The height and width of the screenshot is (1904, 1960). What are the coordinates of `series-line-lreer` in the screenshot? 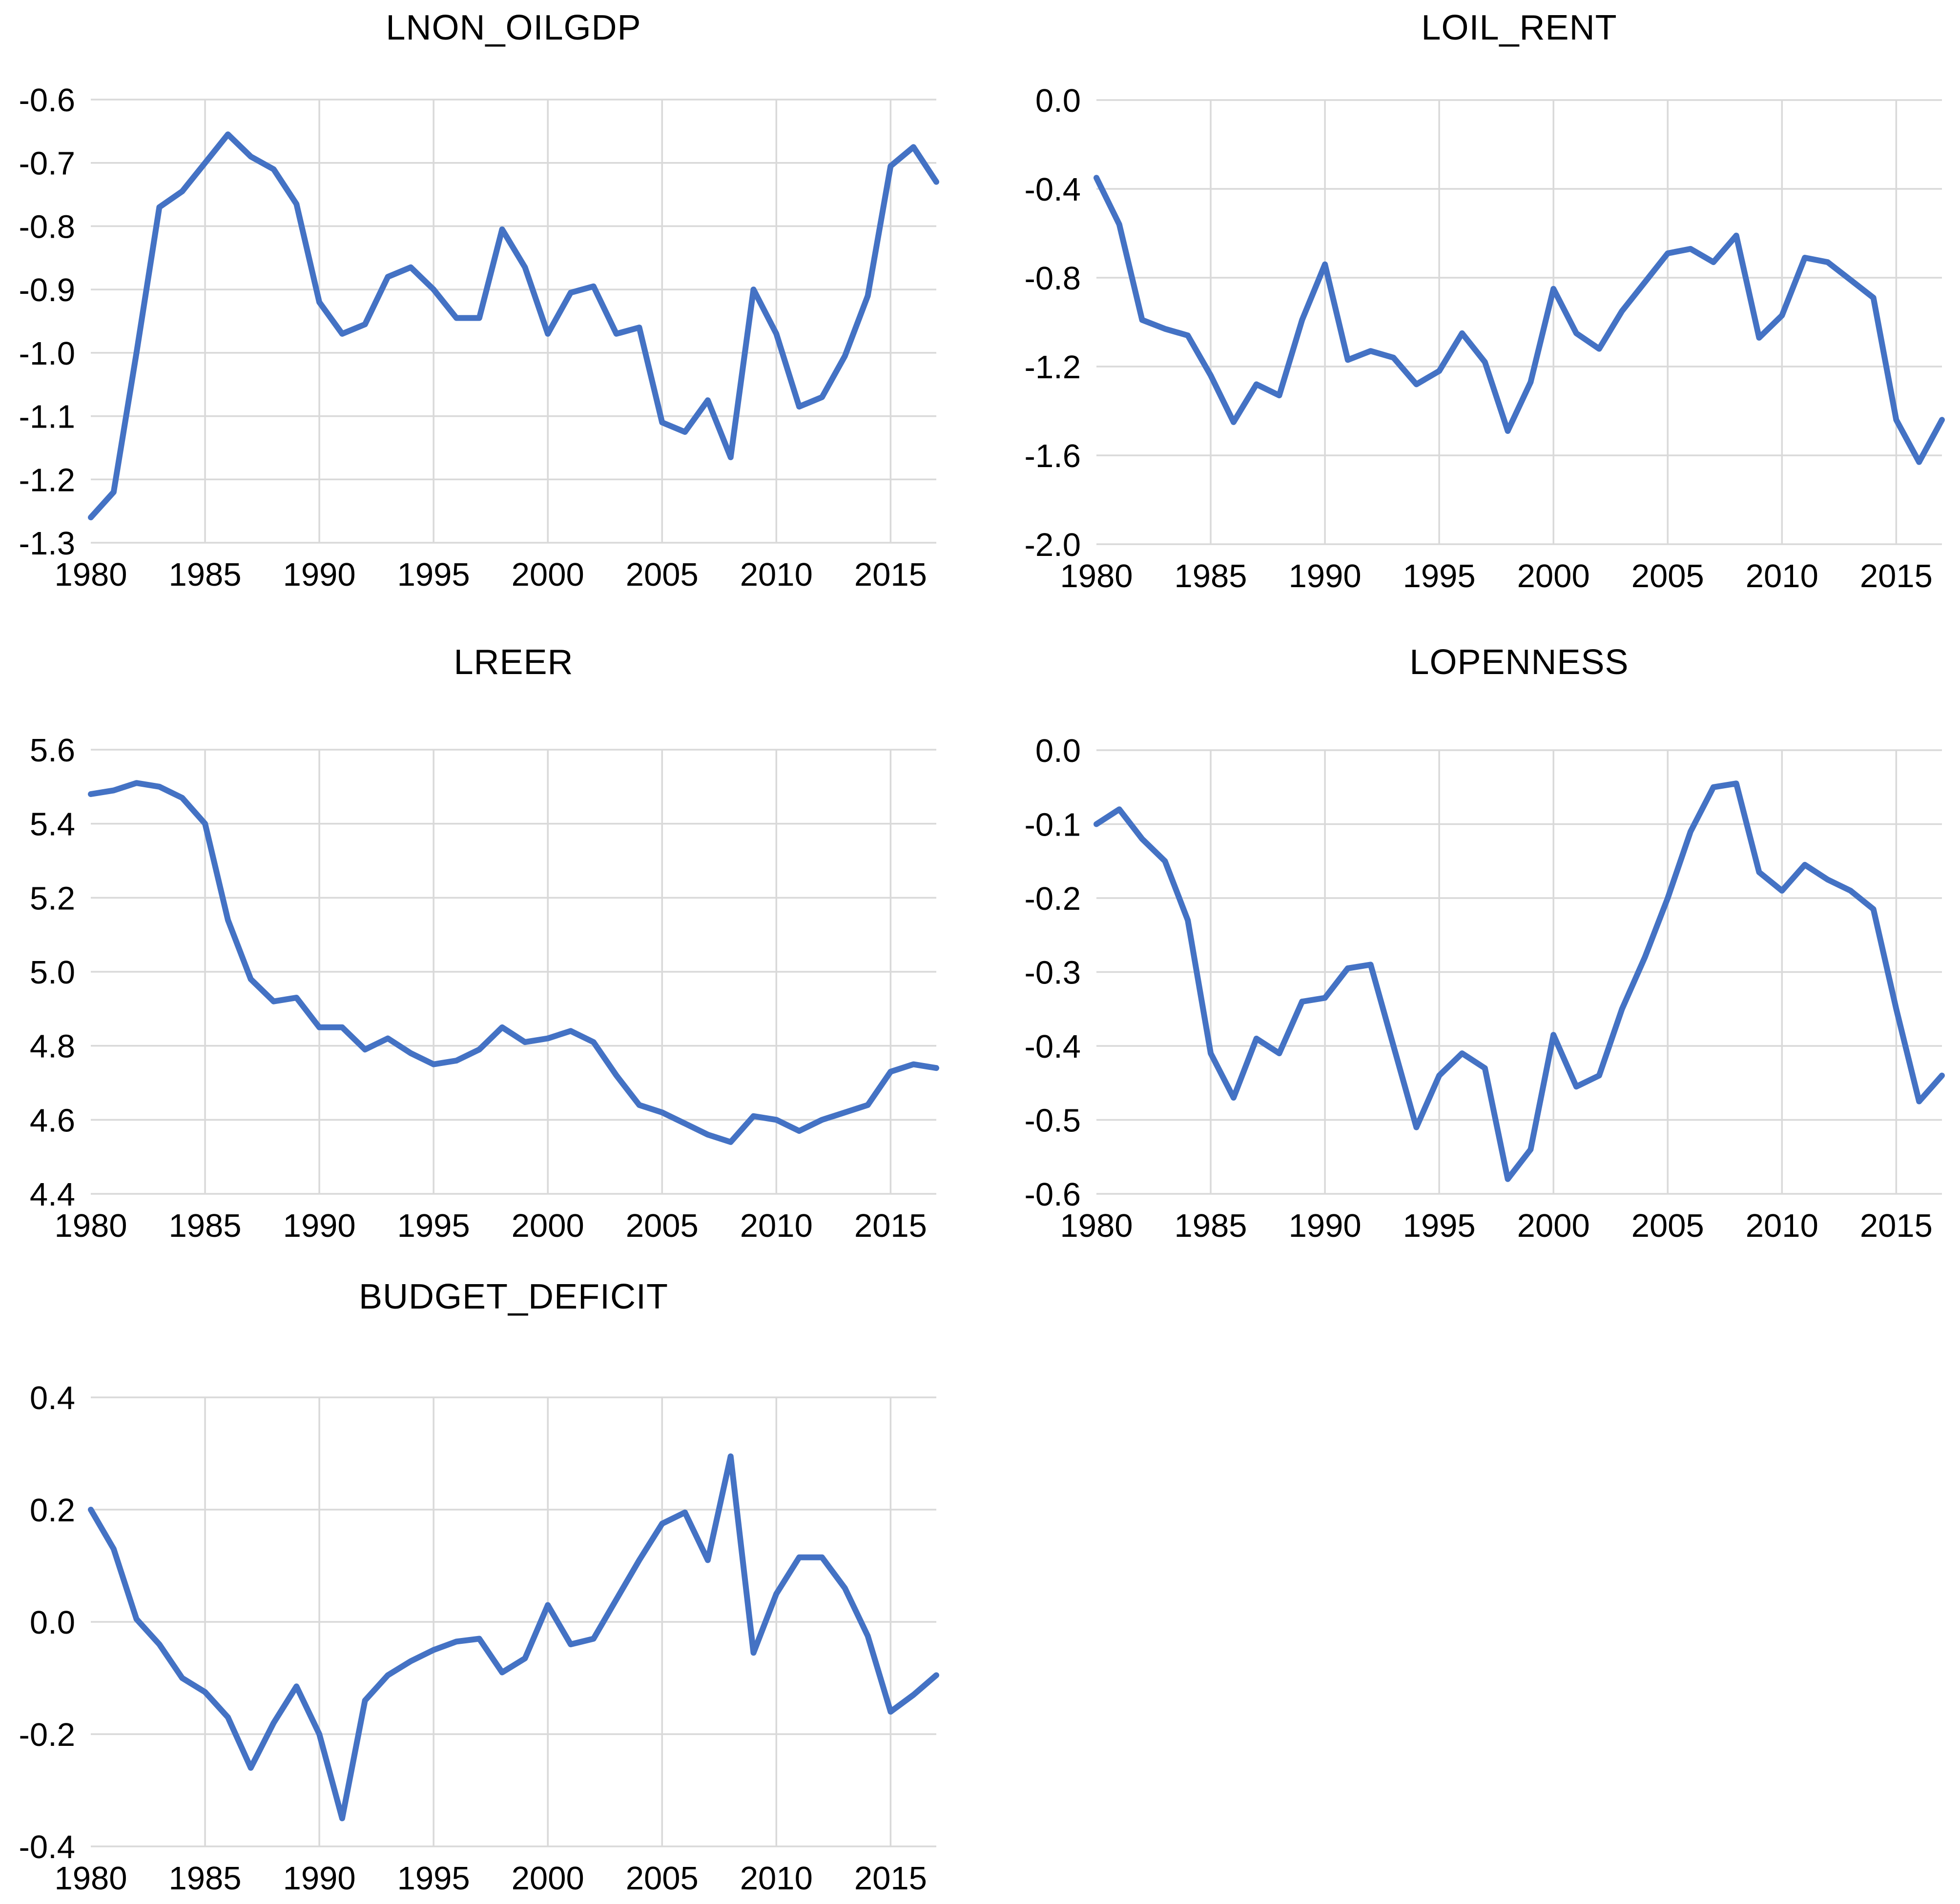 It's located at (514, 962).